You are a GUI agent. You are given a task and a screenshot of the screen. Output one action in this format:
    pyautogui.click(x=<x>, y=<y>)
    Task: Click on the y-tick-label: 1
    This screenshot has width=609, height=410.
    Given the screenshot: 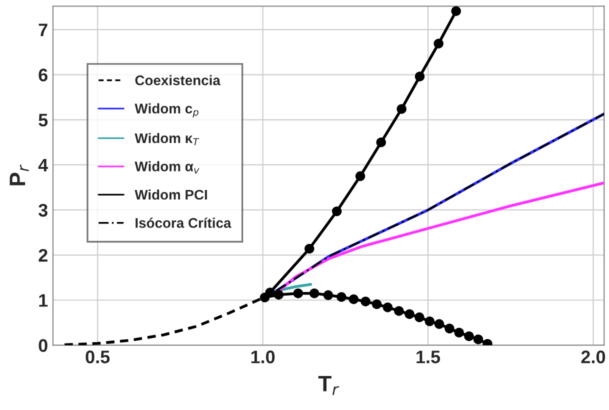 What is the action you would take?
    pyautogui.click(x=43, y=300)
    